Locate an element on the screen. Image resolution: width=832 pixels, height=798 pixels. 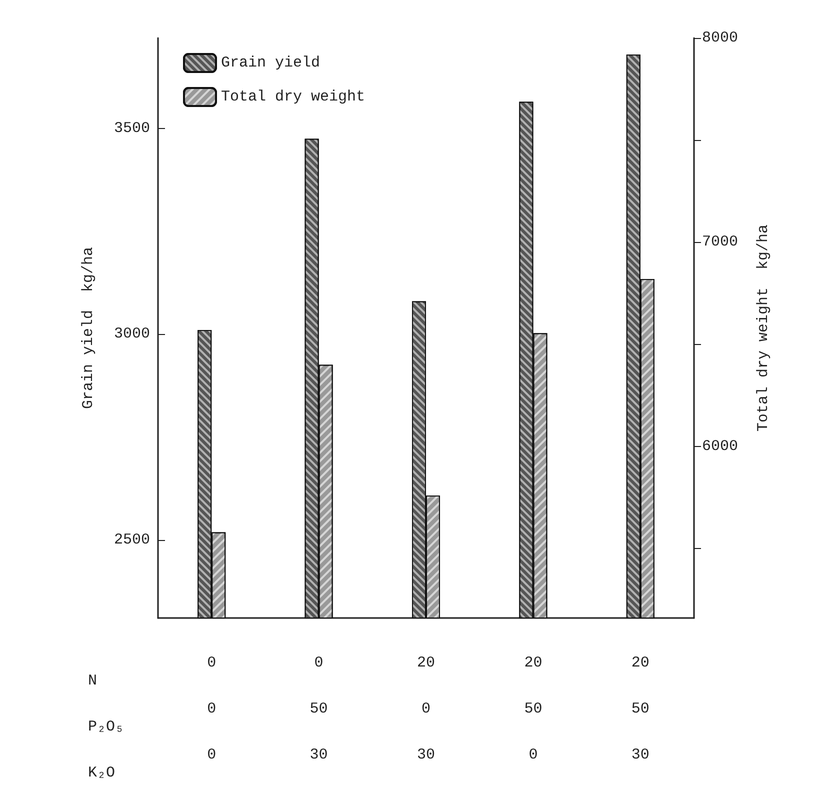
y-tick-label: 3500 is located at coordinates (132, 128).